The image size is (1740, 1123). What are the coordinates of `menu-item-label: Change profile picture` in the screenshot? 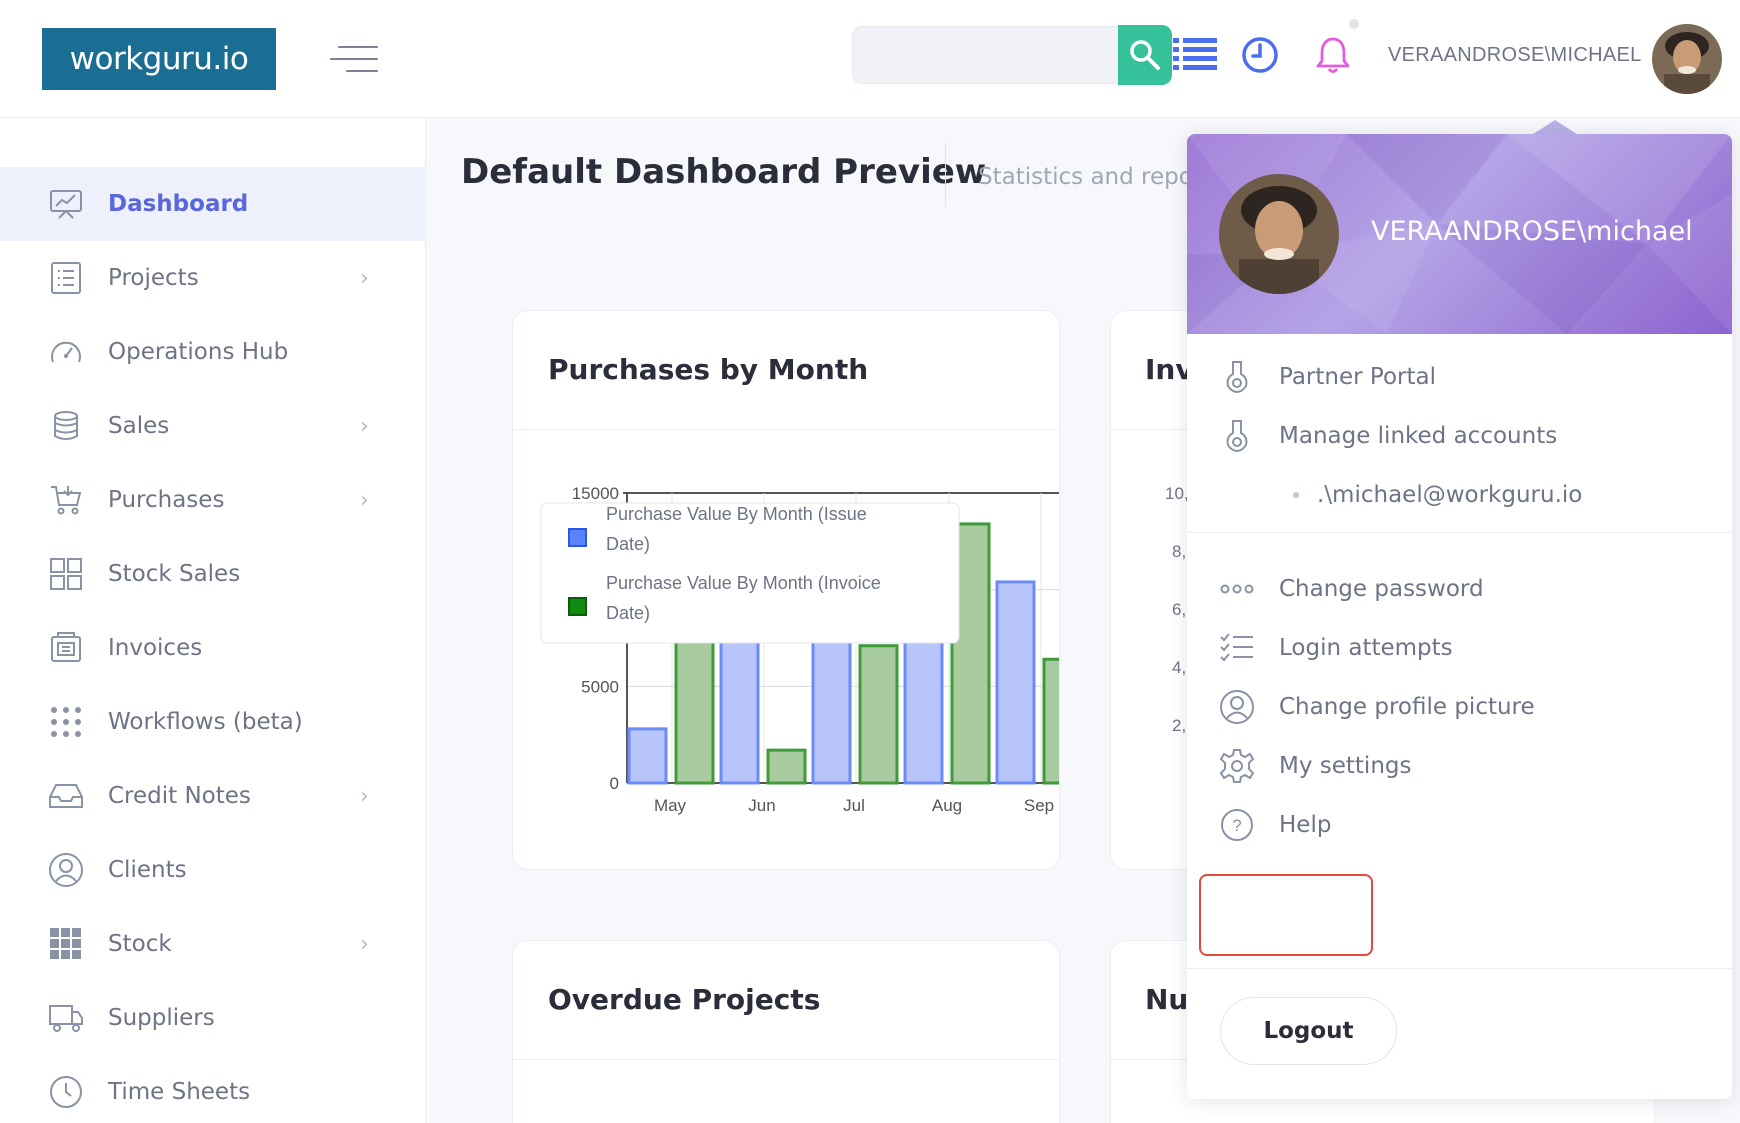 It's located at (1407, 707).